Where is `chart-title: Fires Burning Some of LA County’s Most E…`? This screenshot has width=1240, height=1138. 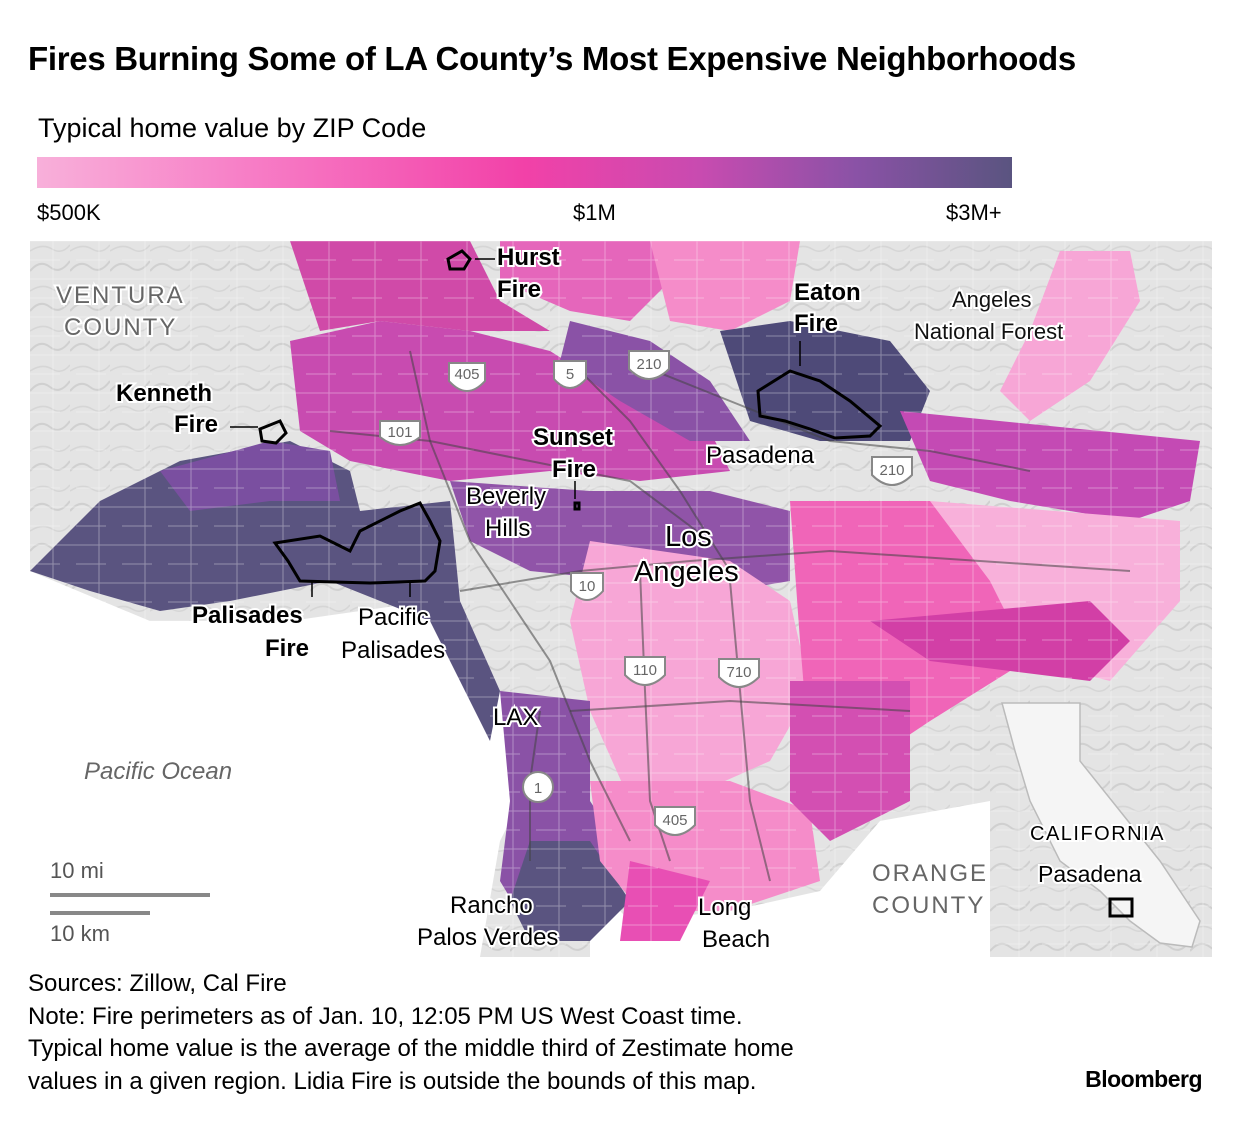
chart-title: Fires Burning Some of LA County’s Most E… is located at coordinates (552, 58).